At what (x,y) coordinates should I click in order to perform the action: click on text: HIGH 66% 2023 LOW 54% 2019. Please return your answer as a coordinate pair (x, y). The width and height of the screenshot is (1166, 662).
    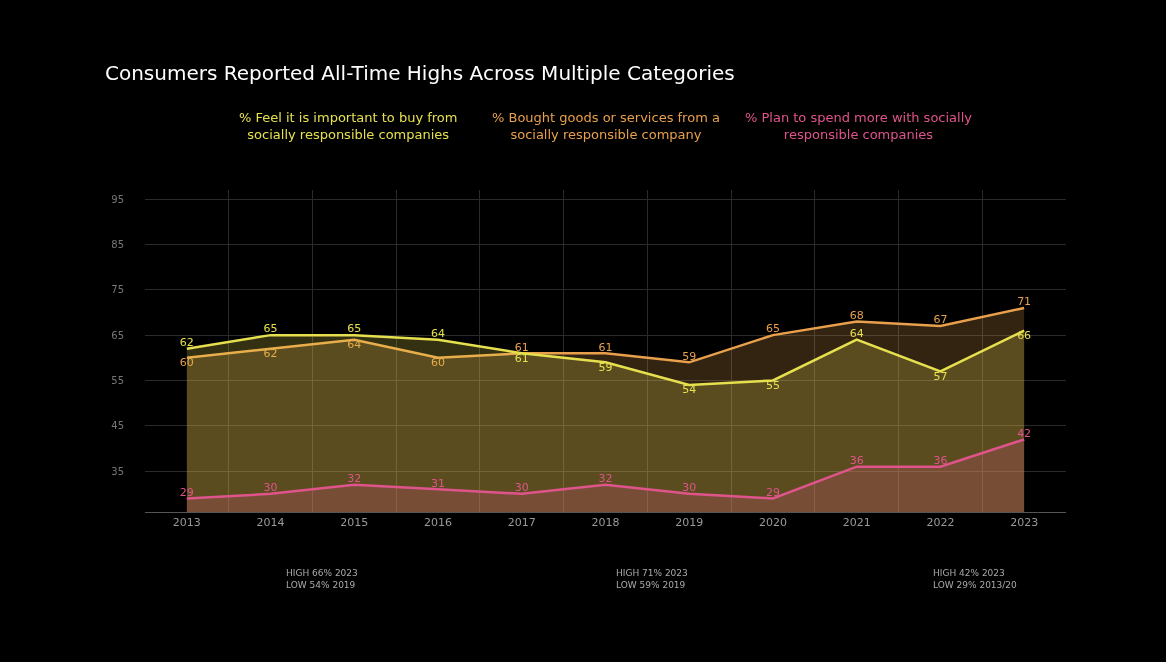
    Looking at the image, I should click on (322, 579).